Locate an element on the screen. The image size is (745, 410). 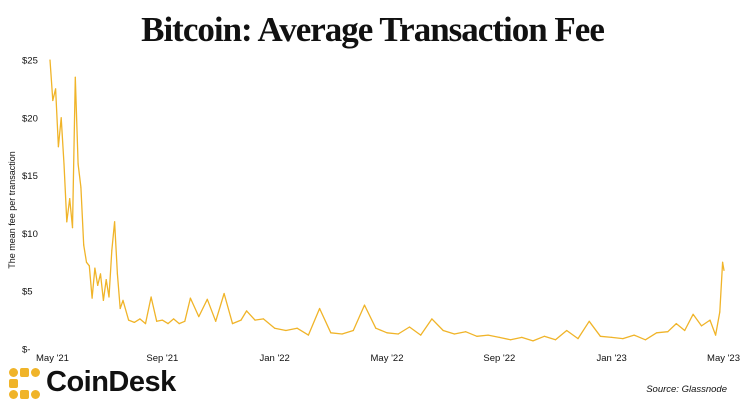
y-axis-label: The mean fee per transaction is located at coordinates (12, 210).